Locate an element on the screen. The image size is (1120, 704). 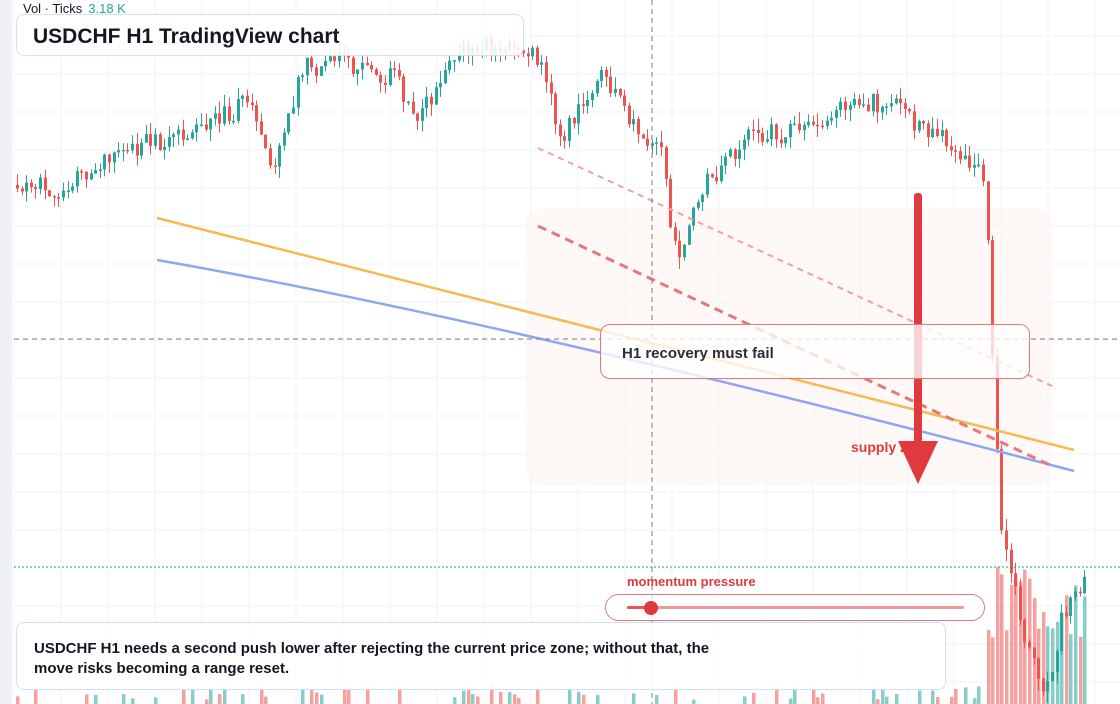
down-arrow-icon is located at coordinates (918, 338).